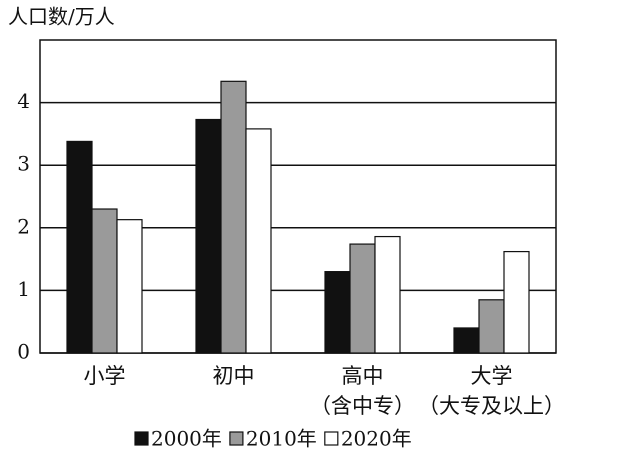  What do you see at coordinates (186, 439) in the screenshot?
I see `legend-label: 2000年` at bounding box center [186, 439].